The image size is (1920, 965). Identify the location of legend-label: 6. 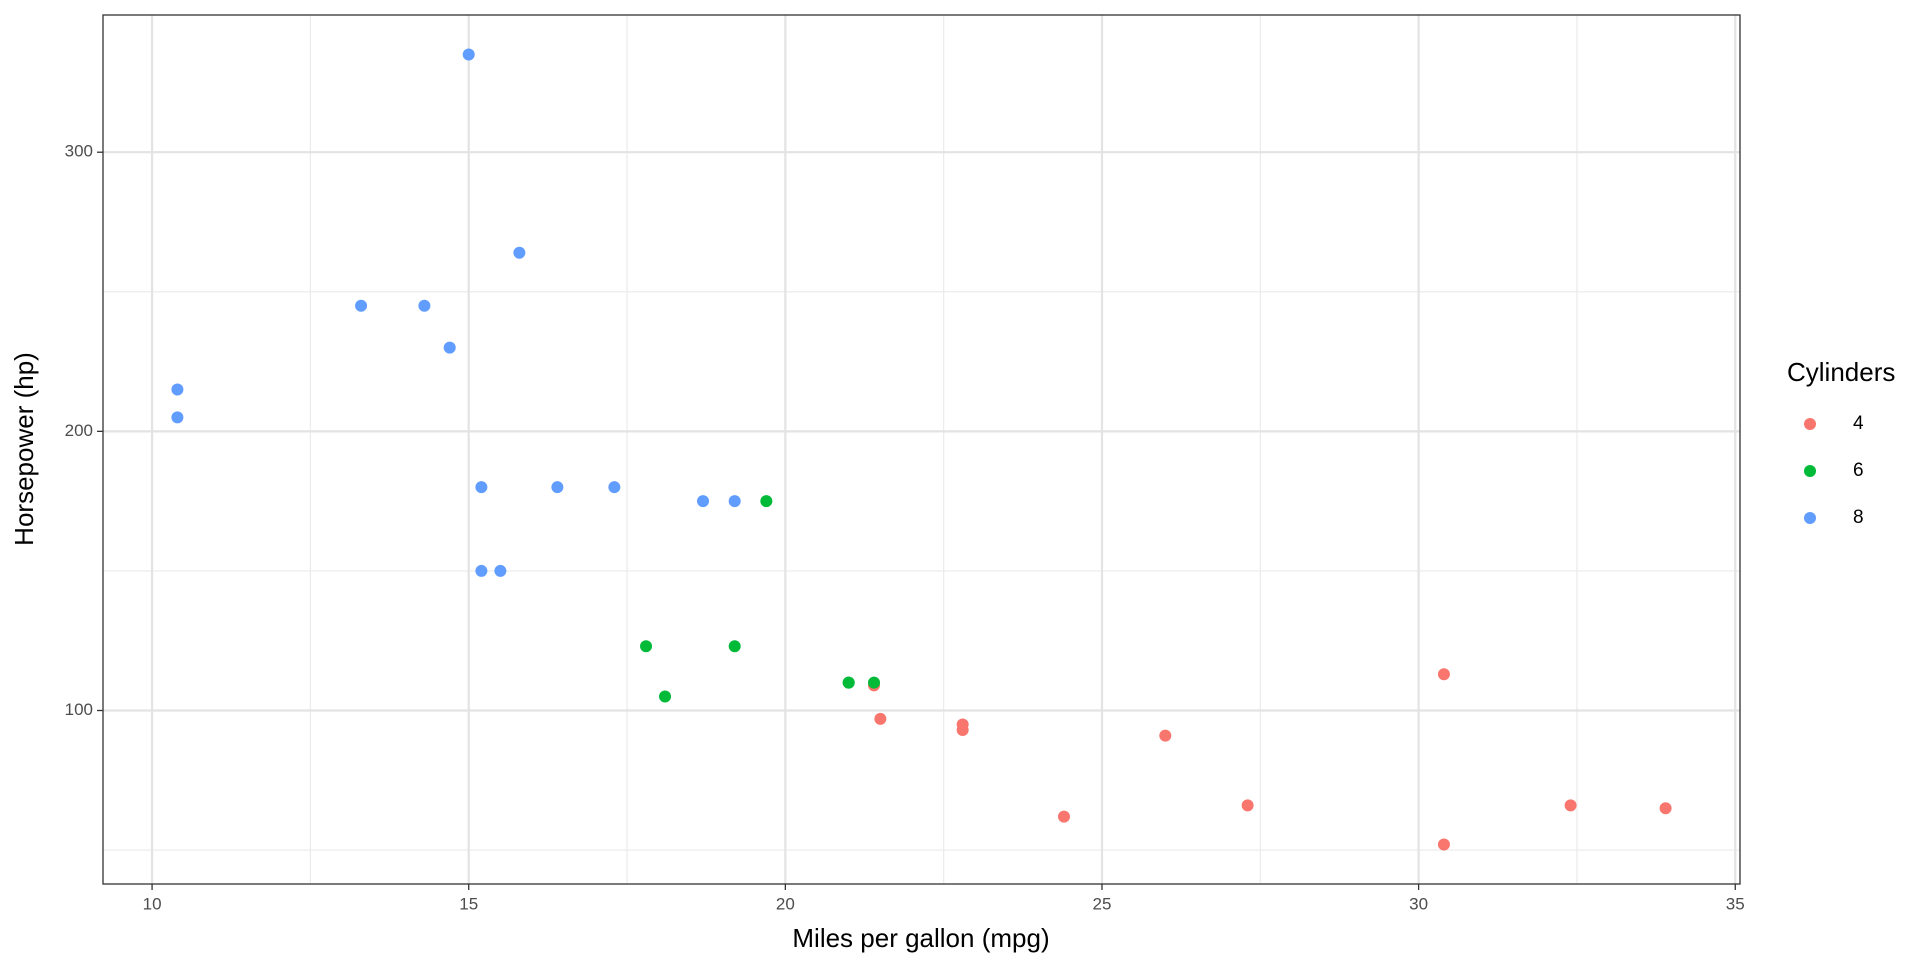
(1858, 470).